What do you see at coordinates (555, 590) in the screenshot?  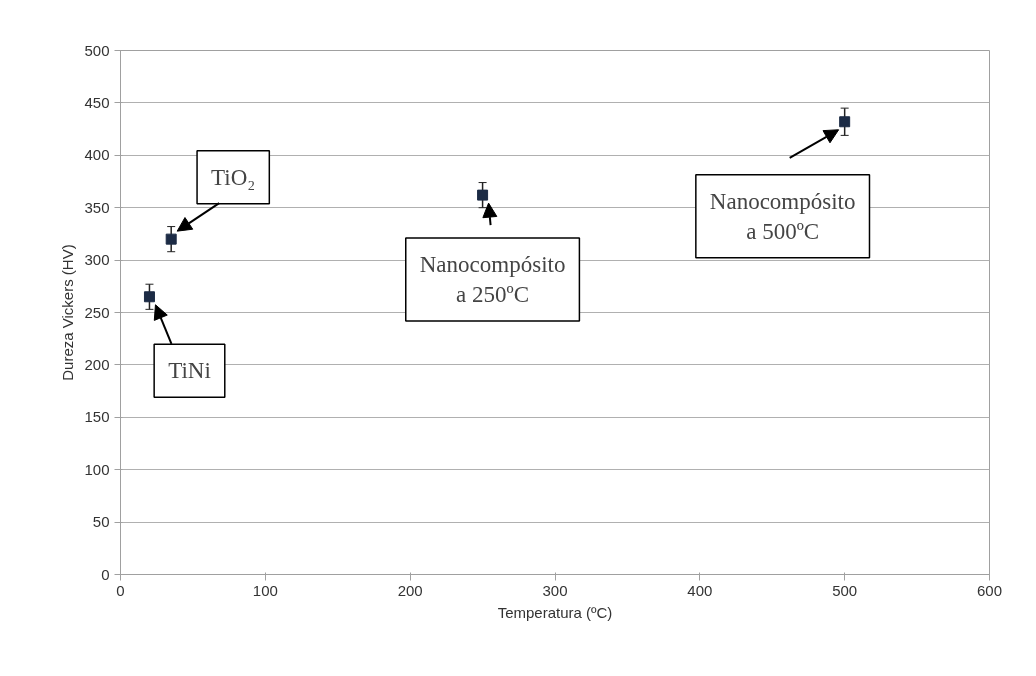 I see `x-tick-label: 300` at bounding box center [555, 590].